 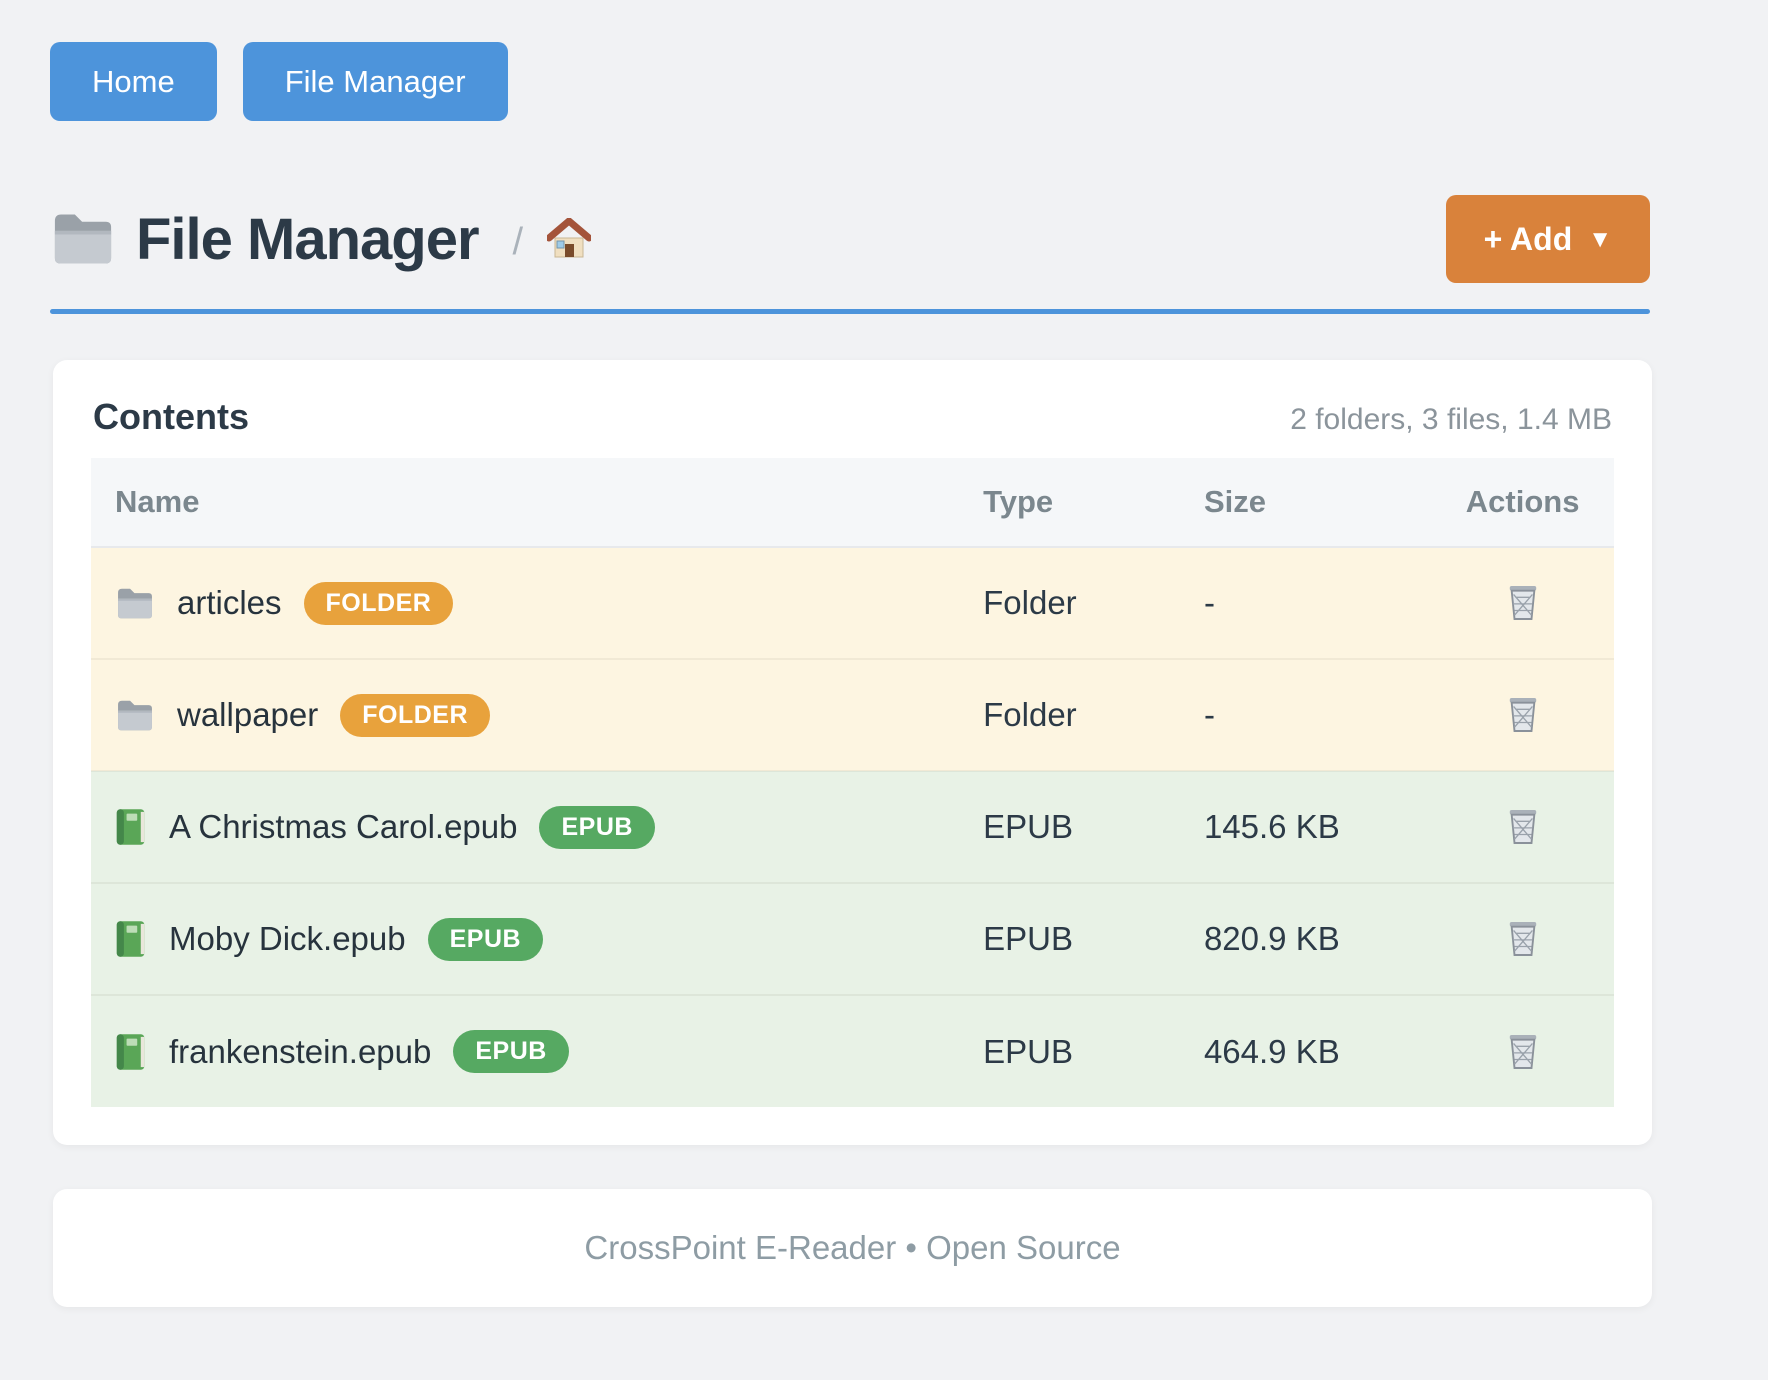 I want to click on page-title: File Manager, so click(x=308, y=239).